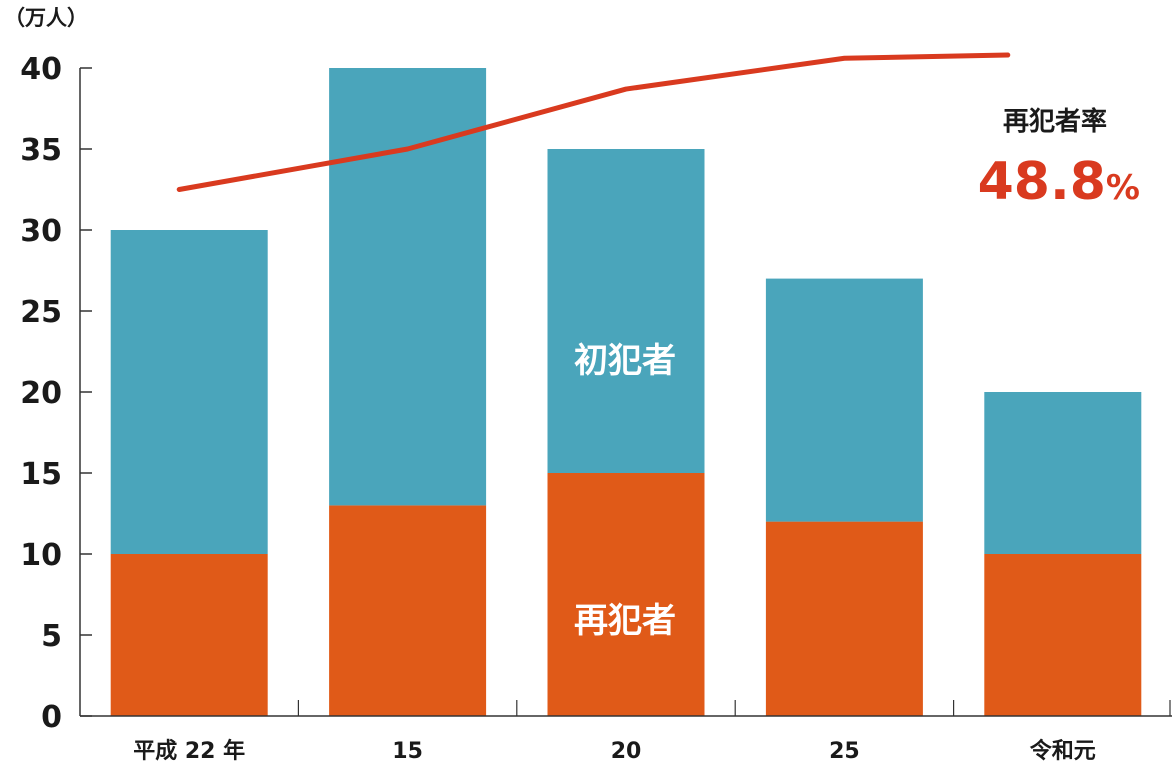 This screenshot has width=1172, height=763. What do you see at coordinates (41, 393) in the screenshot?
I see `y-tick-label: 20` at bounding box center [41, 393].